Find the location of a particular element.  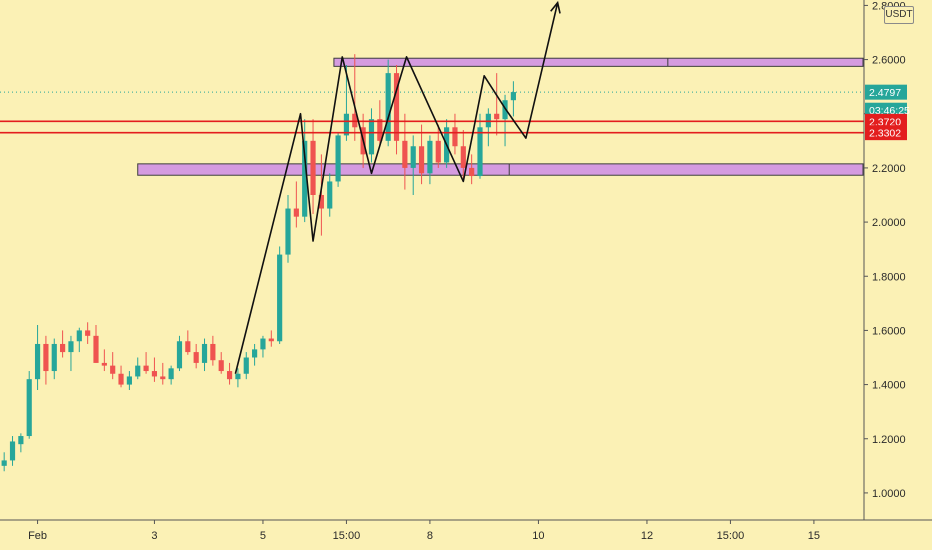

price-tick-label: 1.8000 is located at coordinates (889, 277).